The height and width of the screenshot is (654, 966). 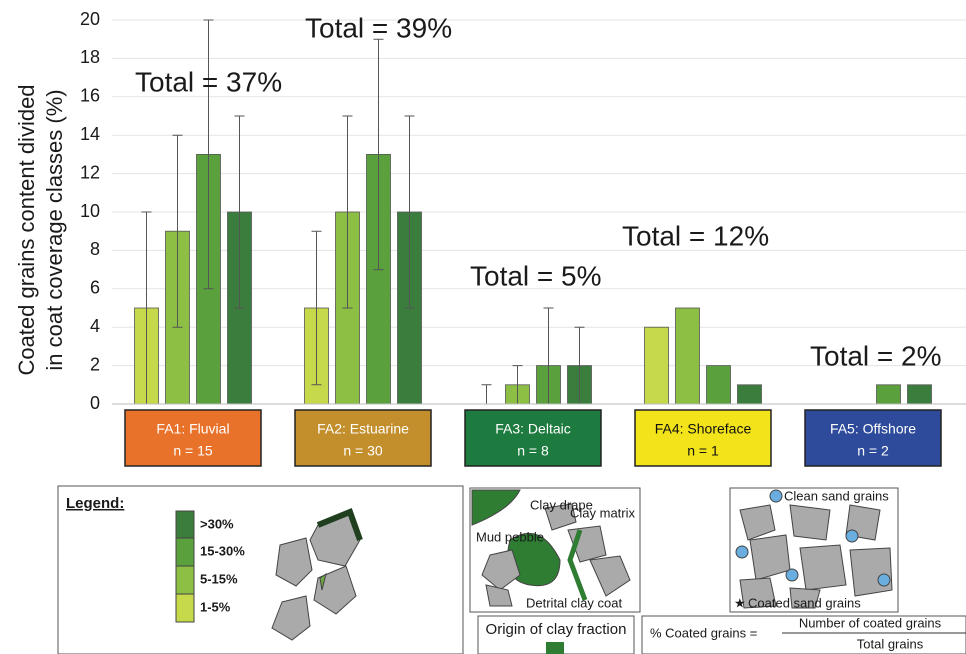 I want to click on y-tick-label: 0, so click(x=95, y=403).